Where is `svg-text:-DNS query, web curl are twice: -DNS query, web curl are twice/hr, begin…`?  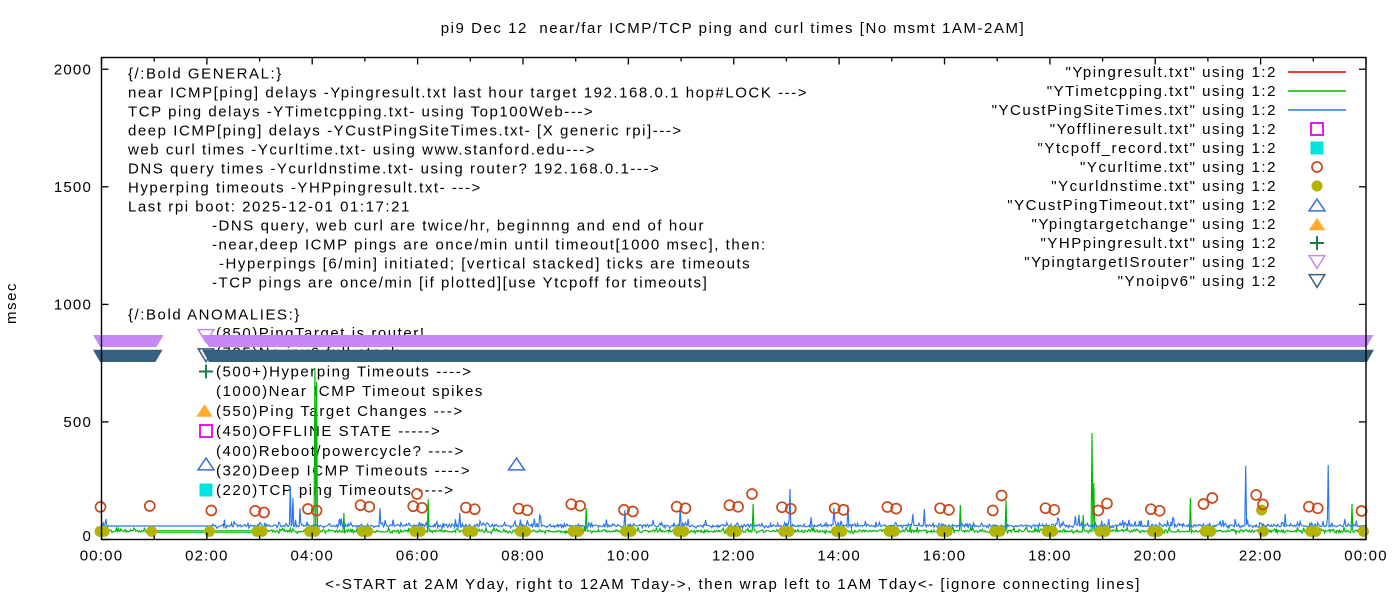 svg-text:-DNS query, web curl are twice: -DNS query, web curl are twice/hr, begin… is located at coordinates (458, 226).